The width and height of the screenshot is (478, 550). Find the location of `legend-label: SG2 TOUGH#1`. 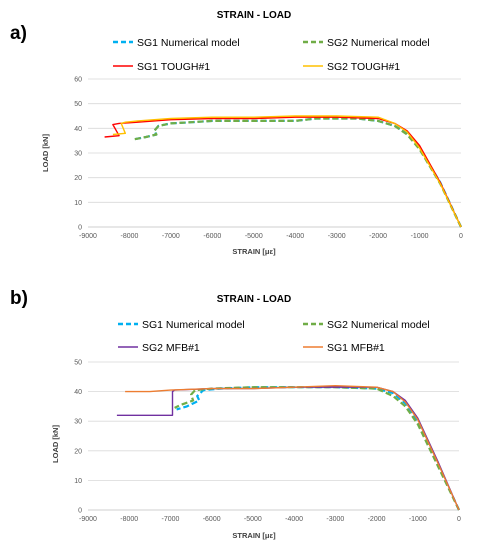

legend-label: SG2 TOUGH#1 is located at coordinates (363, 67).